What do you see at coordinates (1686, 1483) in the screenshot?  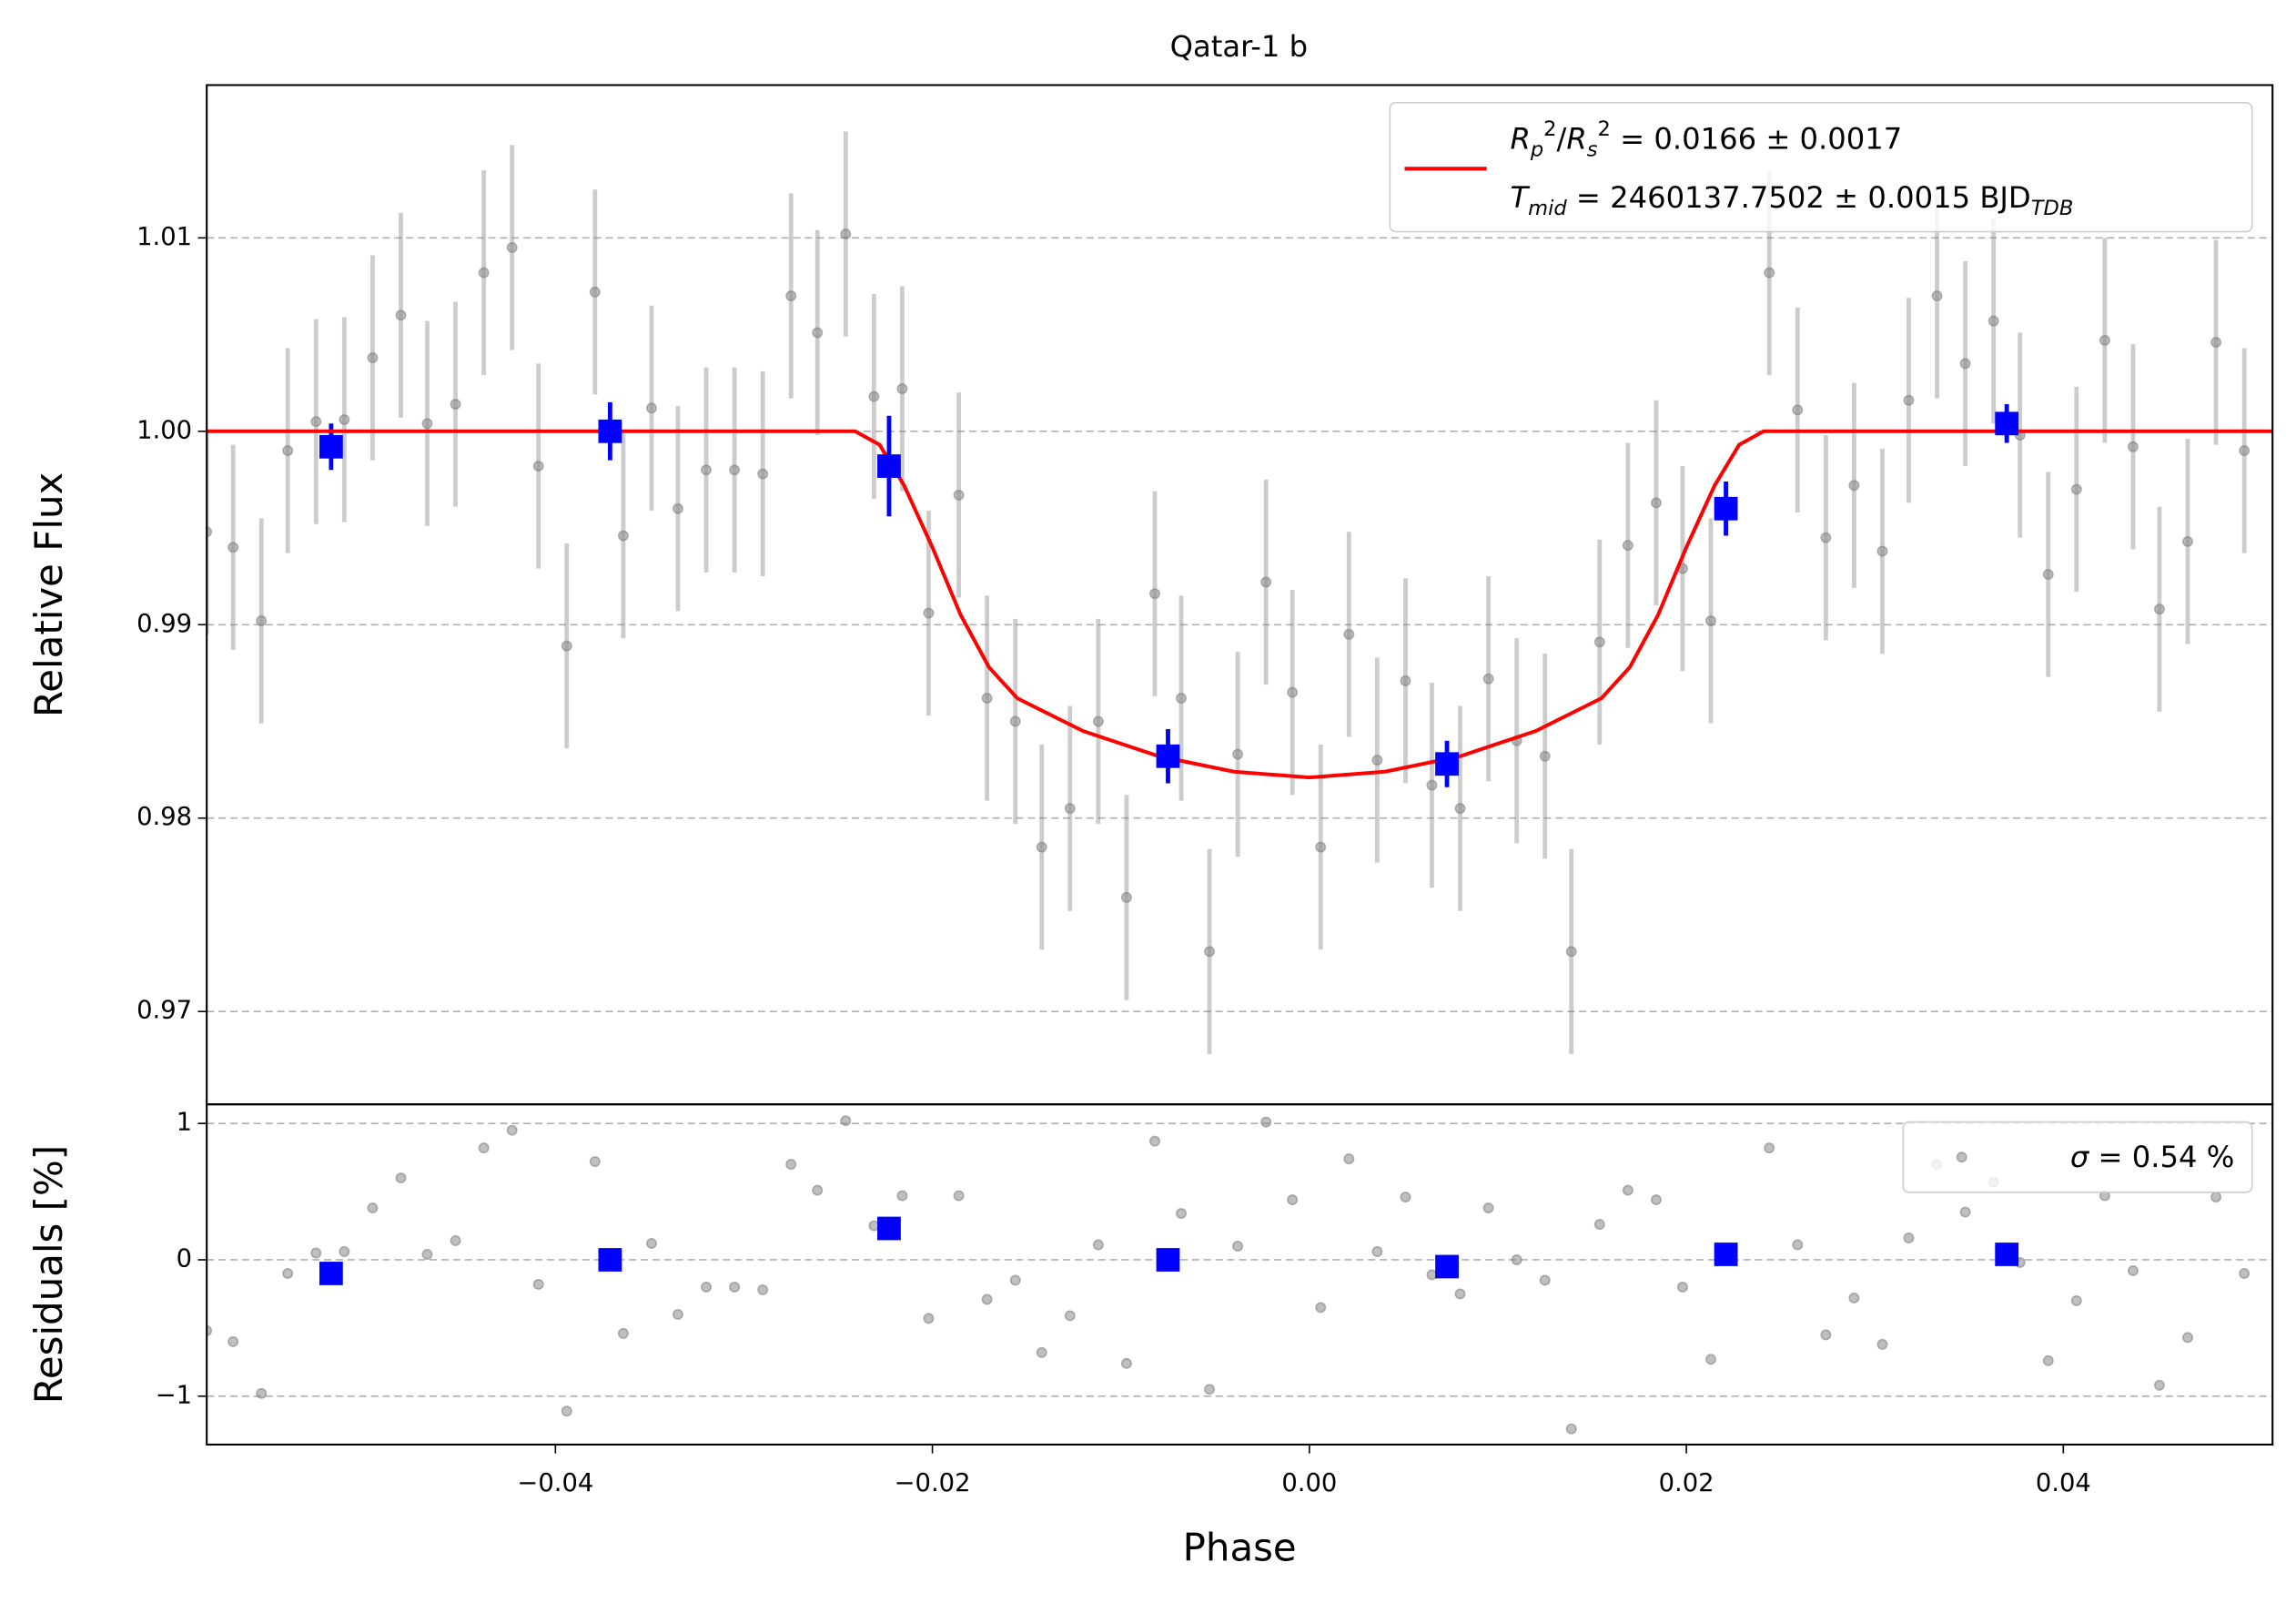 I see `x-tick-label: 0.02` at bounding box center [1686, 1483].